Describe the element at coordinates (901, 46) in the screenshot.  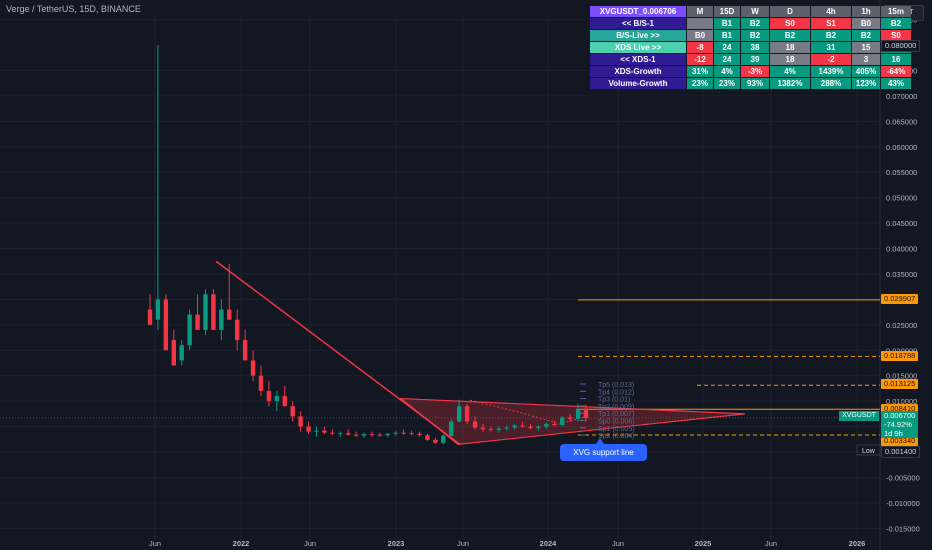
I see `high-price-tag: 0.080000` at that location.